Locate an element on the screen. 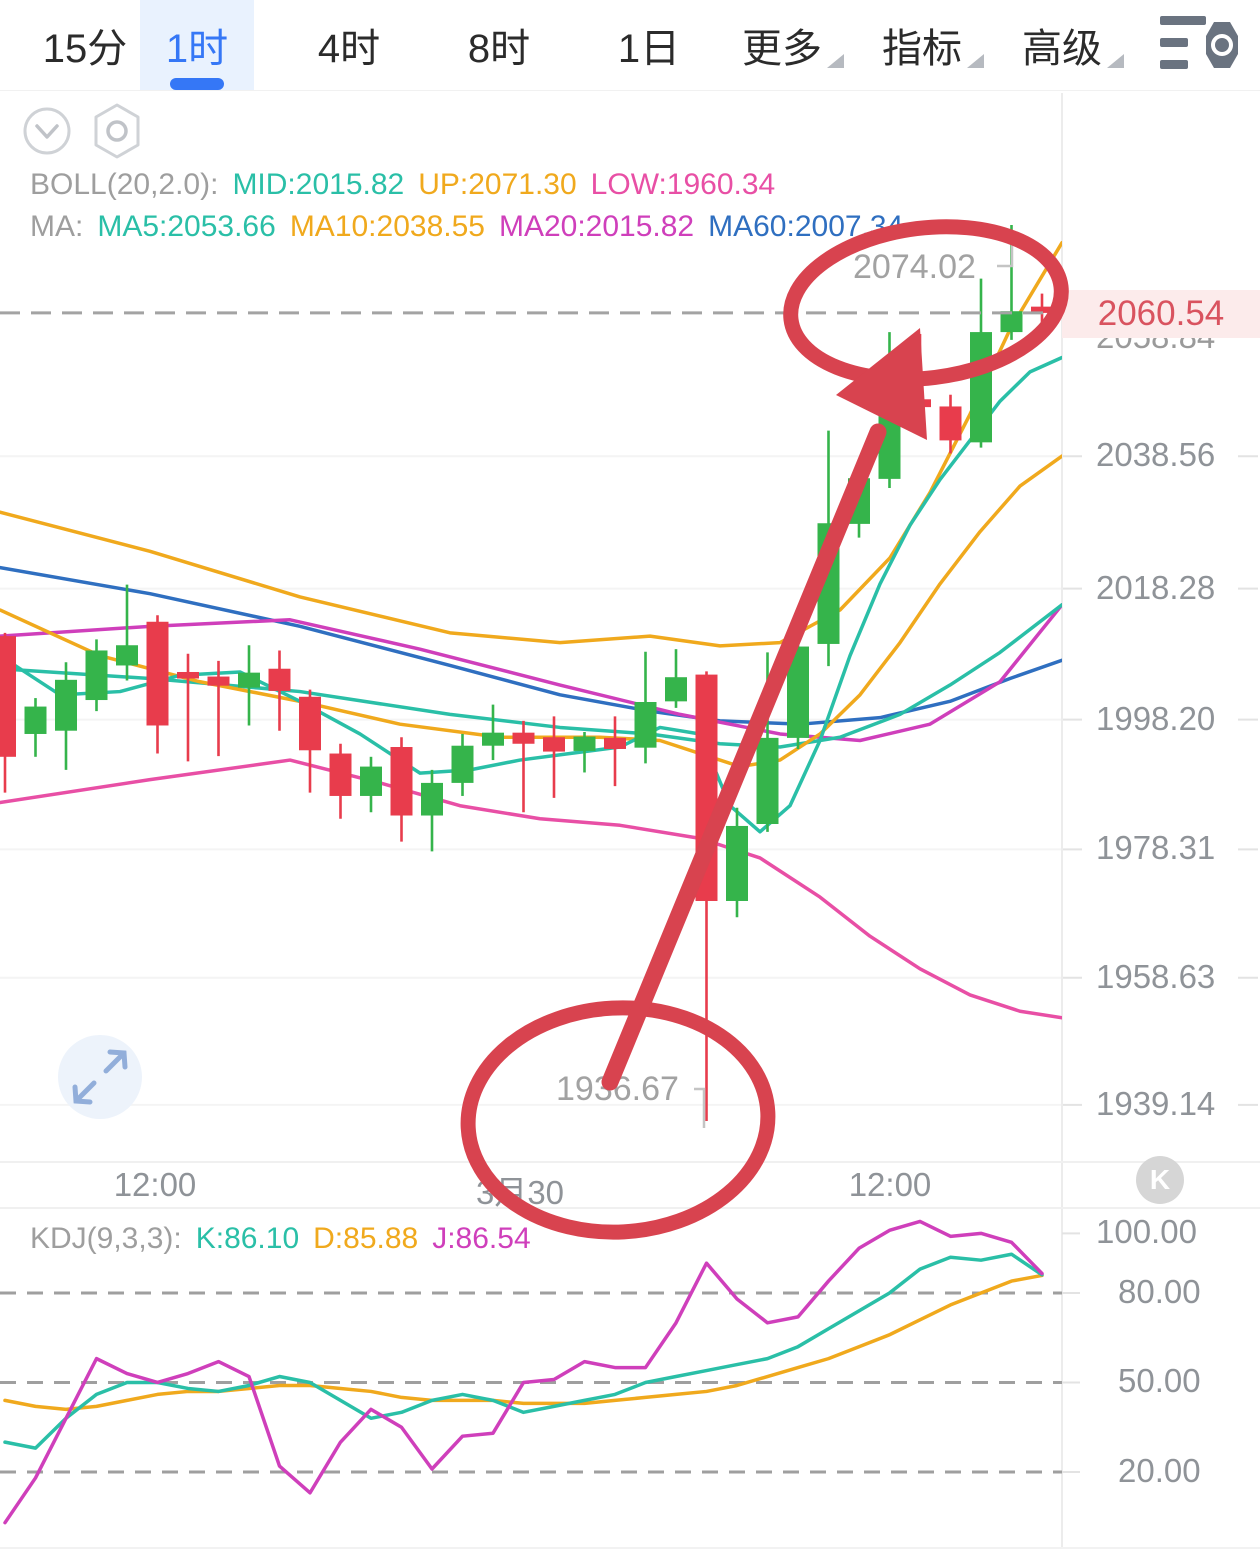 This screenshot has height=1558, width=1260. chart-toolbar: 15分 1时 4时 8时 1日 更多 指标 高级 is located at coordinates (630, 45).